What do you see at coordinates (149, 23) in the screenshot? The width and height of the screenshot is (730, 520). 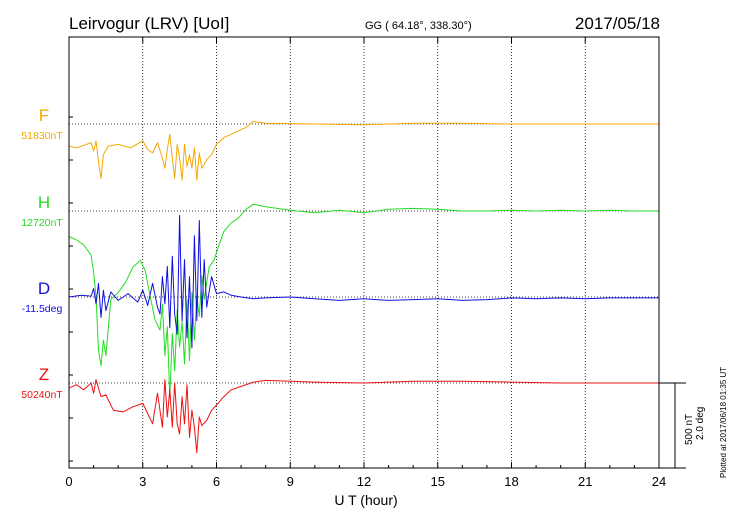 I see `station-title: Leirvogur (LRV) [UoI]` at bounding box center [149, 23].